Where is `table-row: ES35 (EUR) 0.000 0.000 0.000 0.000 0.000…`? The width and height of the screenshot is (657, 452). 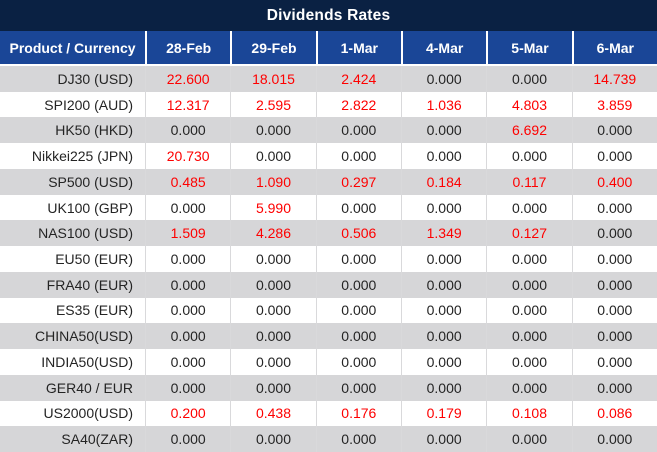
table-row: ES35 (EUR) 0.000 0.000 0.000 0.000 0.000… is located at coordinates (328, 310).